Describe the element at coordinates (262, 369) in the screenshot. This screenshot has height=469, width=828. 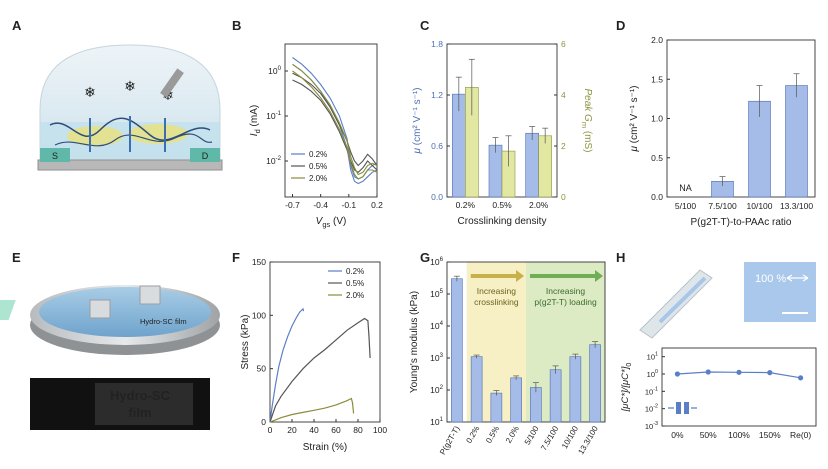
I see `chart-f-y-tick-label: 50` at that location.